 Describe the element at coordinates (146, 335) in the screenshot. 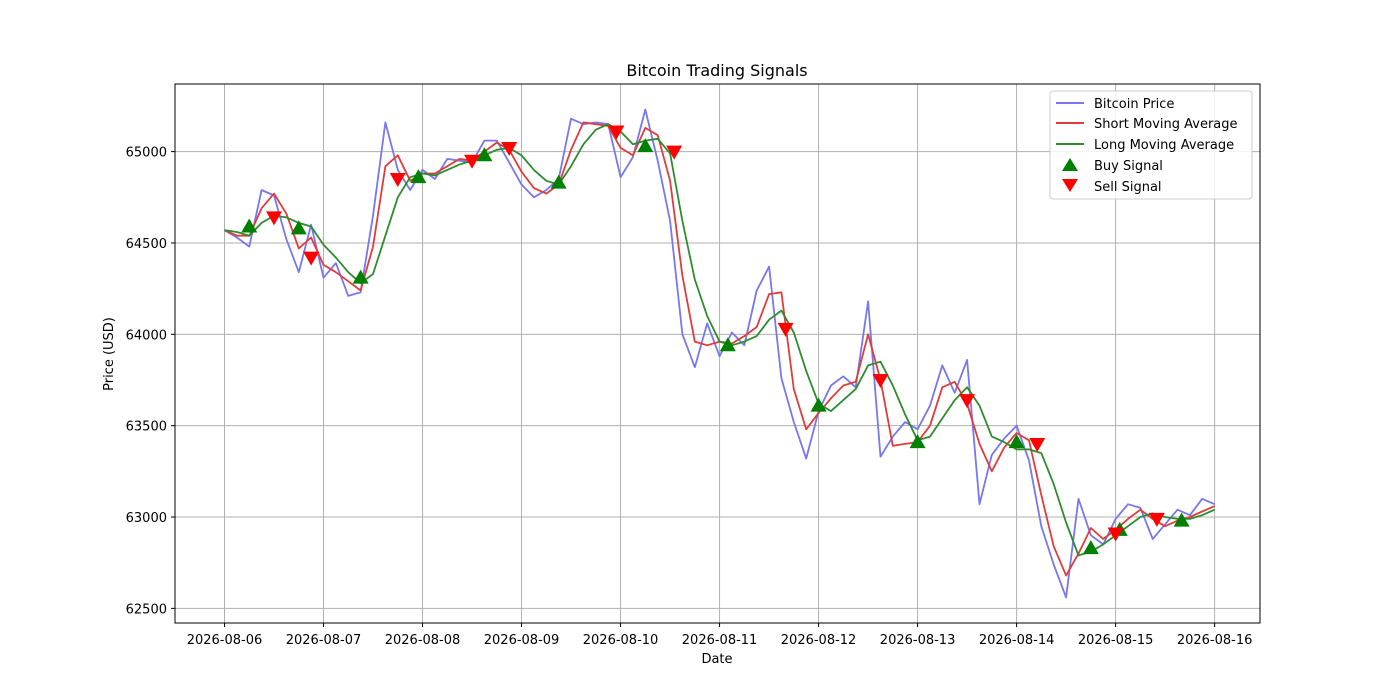

I see `y-tick-label: 64000` at that location.